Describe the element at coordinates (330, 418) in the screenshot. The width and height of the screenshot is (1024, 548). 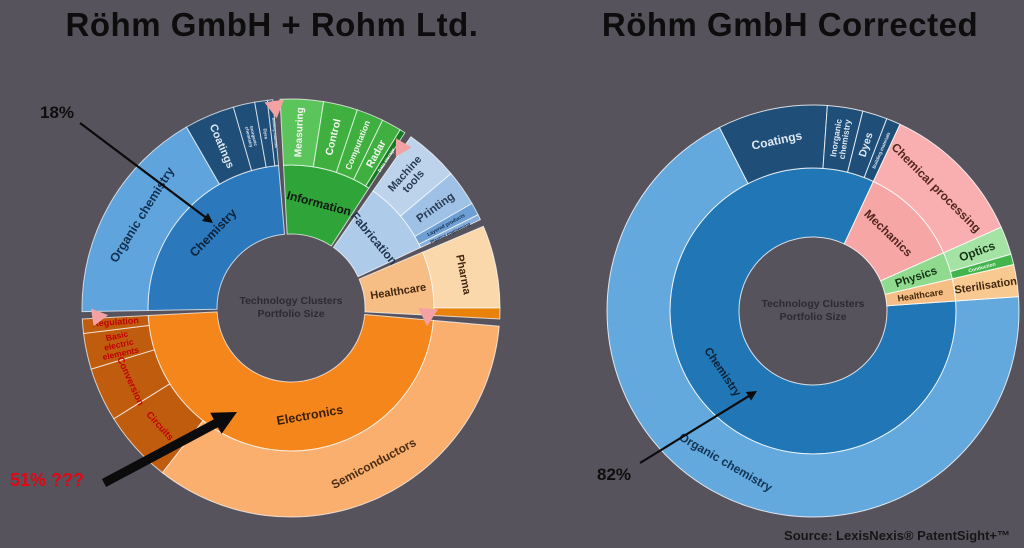
I see `segment-semiconductors` at that location.